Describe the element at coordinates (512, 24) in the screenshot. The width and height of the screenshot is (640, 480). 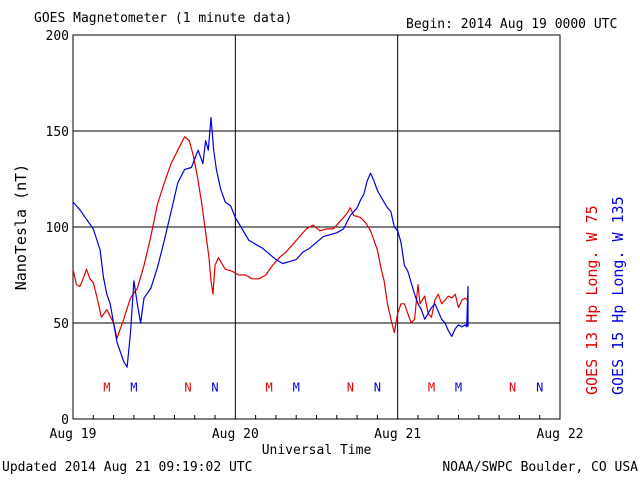
I see `begin-time-label: Begin: 2014 Aug 19 0000 UTC` at that location.